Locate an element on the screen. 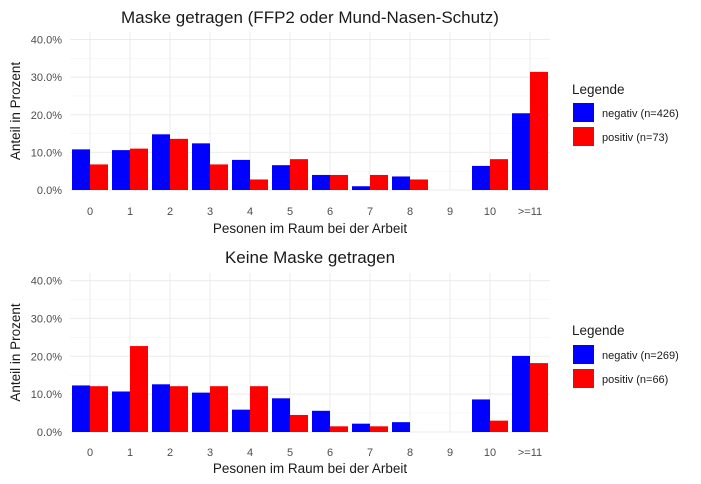 The width and height of the screenshot is (701, 484). legend-label-positiv: positiv (n=73) is located at coordinates (635, 138).